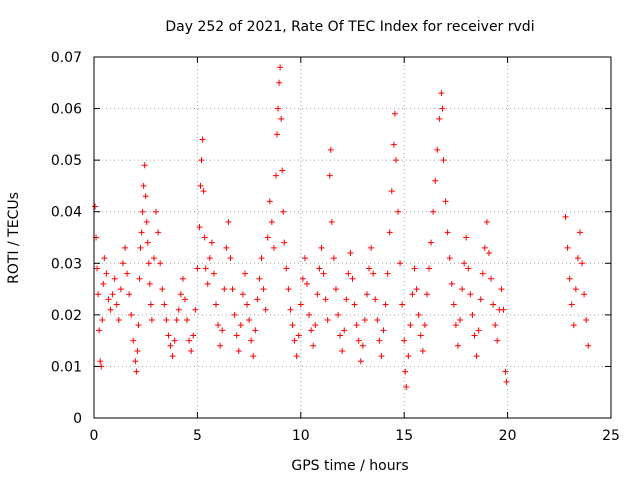  What do you see at coordinates (94, 436) in the screenshot?
I see `x-tick-label: 0` at bounding box center [94, 436].